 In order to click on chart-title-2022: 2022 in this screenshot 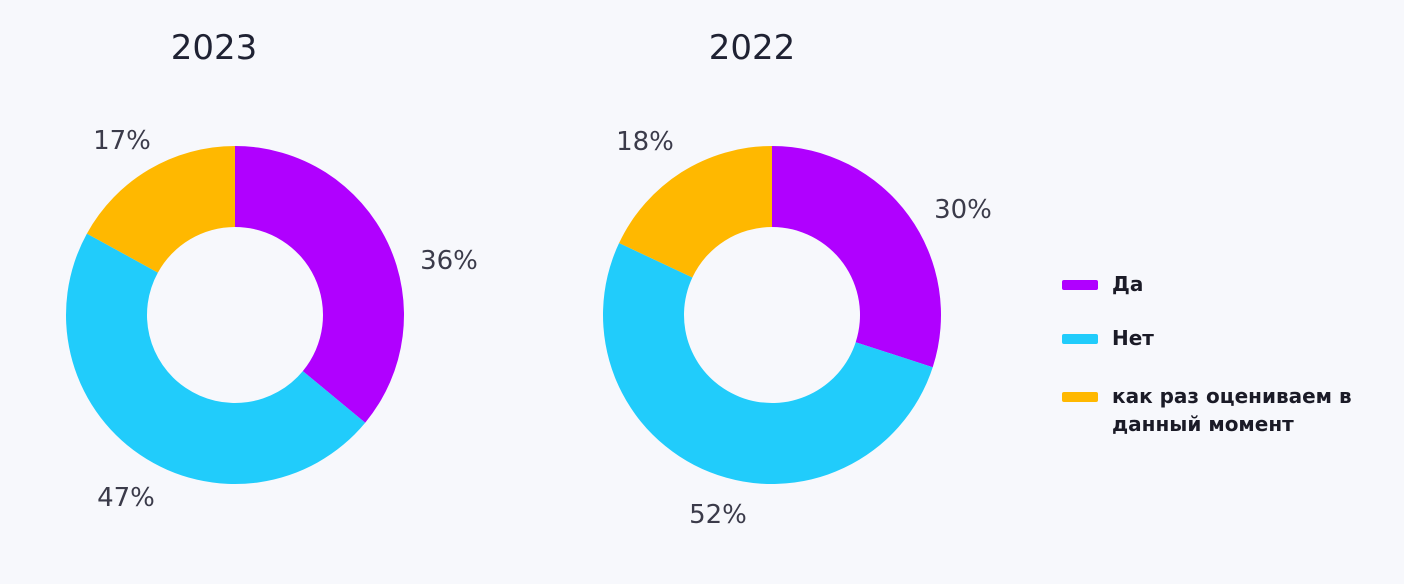, I will do `click(752, 48)`.